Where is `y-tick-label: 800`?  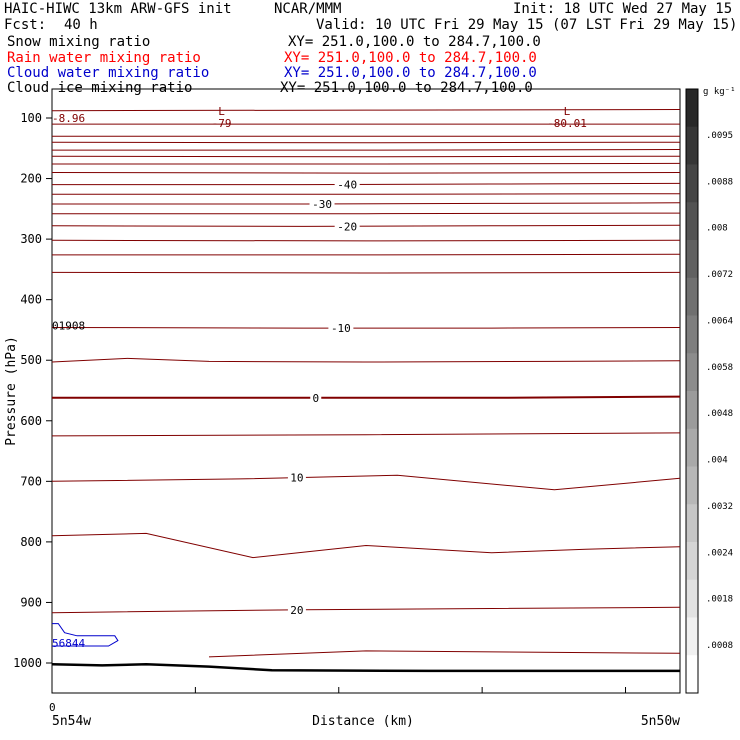 y-tick-label: 800 is located at coordinates (31, 542).